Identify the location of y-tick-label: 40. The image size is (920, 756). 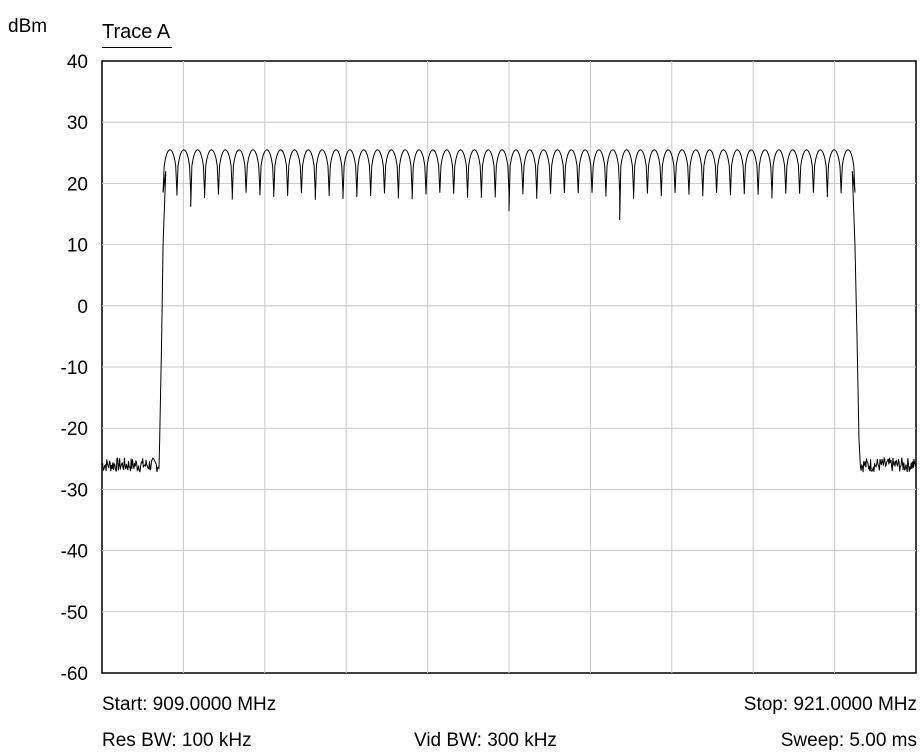
(77, 62).